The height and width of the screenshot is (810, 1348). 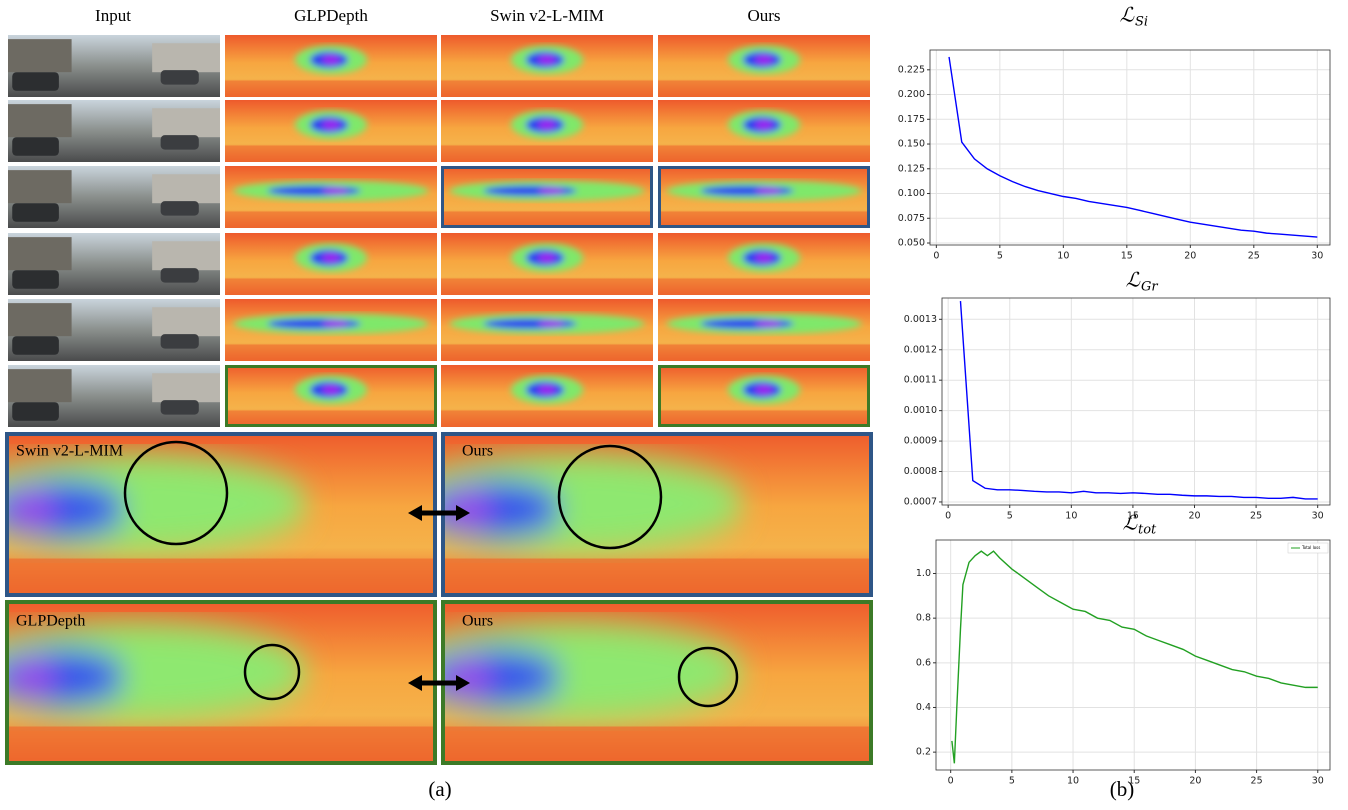 I want to click on x-tick-label: 15, so click(x=1127, y=256).